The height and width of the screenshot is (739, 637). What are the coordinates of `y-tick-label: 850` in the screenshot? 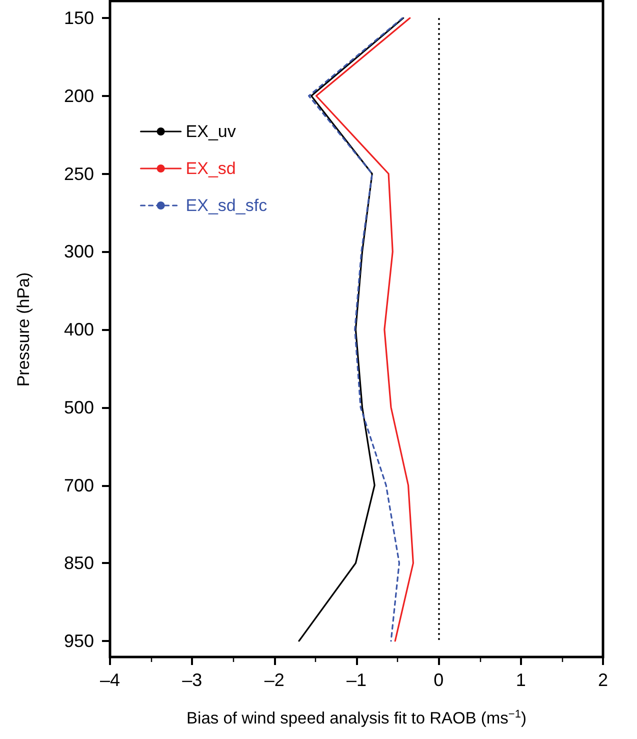 It's located at (79, 563).